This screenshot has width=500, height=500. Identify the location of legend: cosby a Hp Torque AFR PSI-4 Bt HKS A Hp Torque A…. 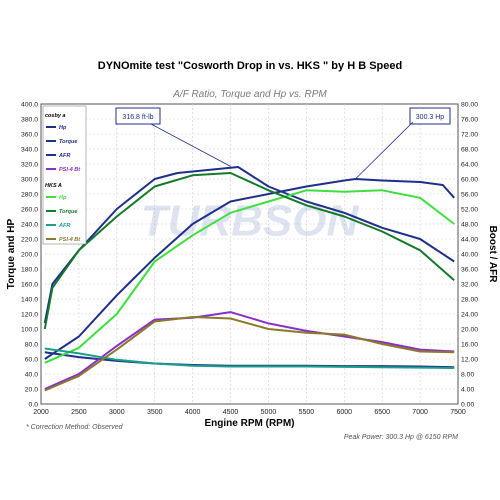
(64, 175).